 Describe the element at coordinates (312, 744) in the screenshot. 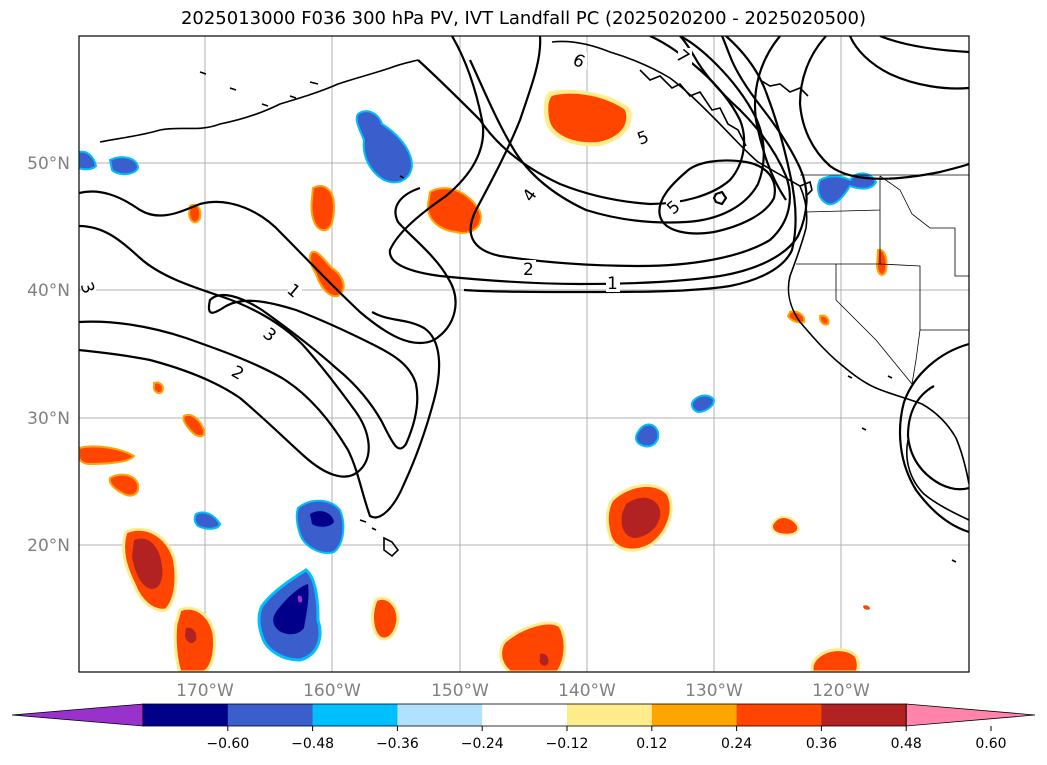

I see `colorbar-tick-label: −0.48` at that location.